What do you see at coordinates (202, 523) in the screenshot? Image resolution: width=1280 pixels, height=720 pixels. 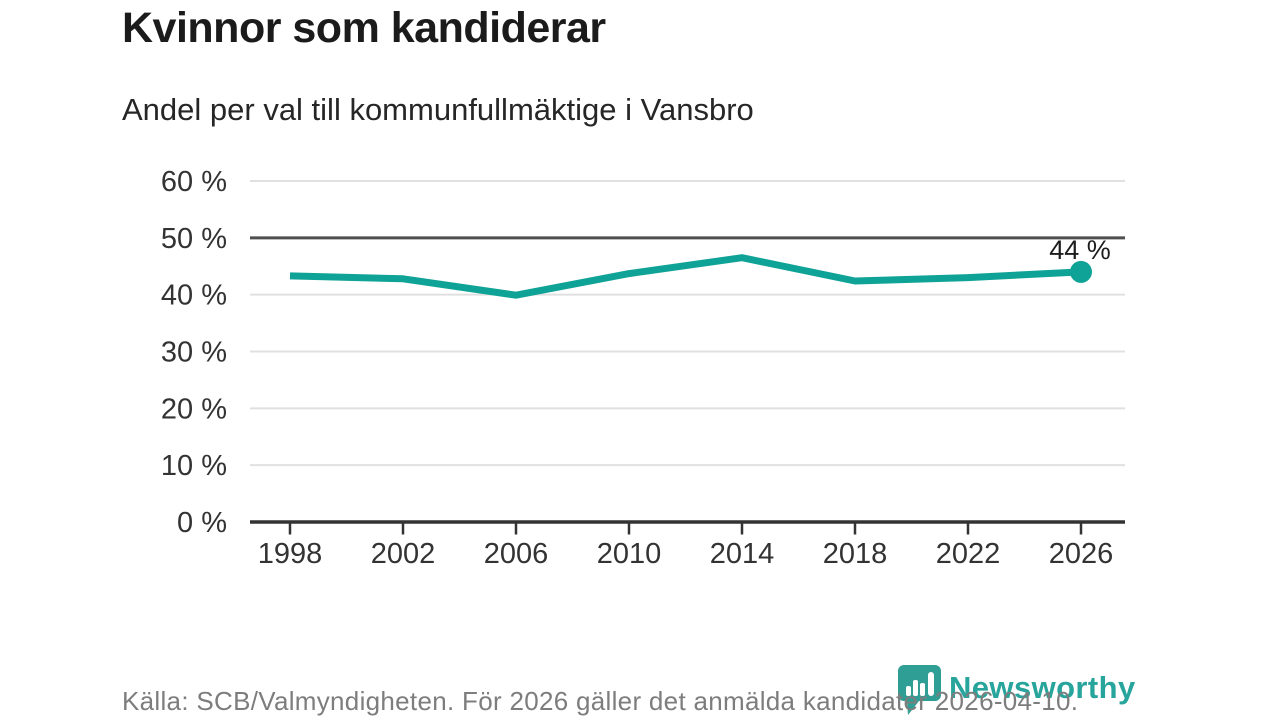 I see `y-axis-label: 0 %` at bounding box center [202, 523].